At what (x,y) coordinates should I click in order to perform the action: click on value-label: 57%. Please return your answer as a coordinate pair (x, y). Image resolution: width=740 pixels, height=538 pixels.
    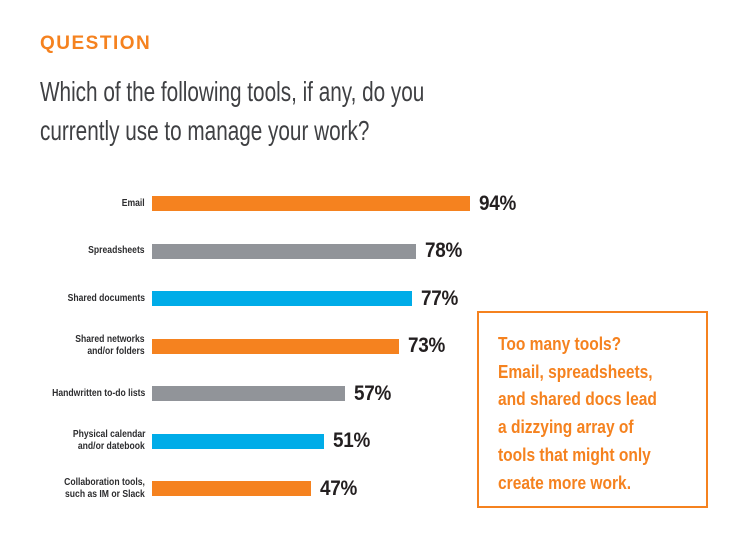
    Looking at the image, I should click on (373, 393).